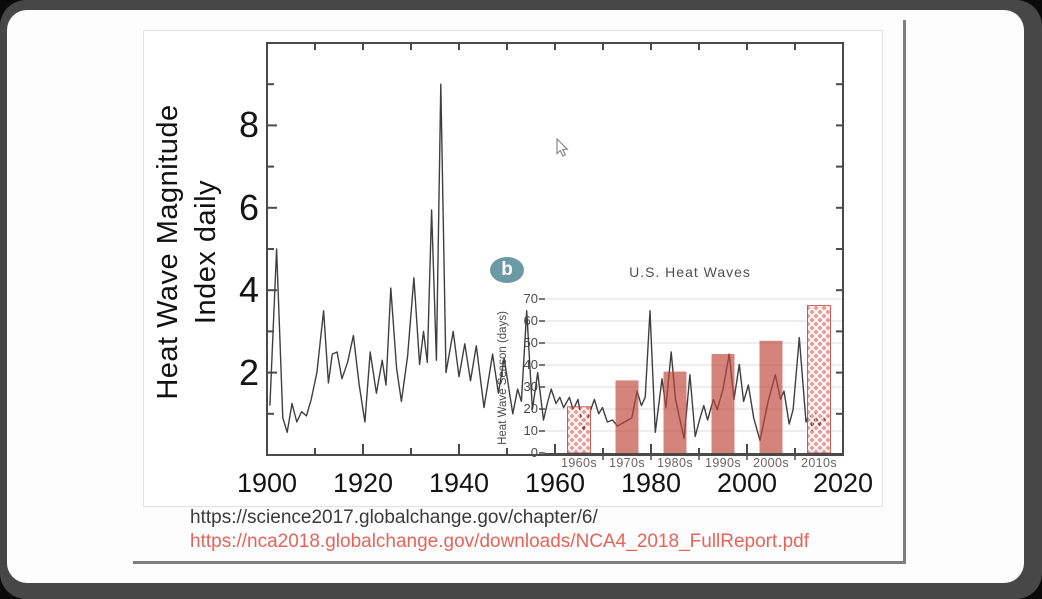 The height and width of the screenshot is (599, 1042). I want to click on inset-x-tick-label: 1960s, so click(579, 463).